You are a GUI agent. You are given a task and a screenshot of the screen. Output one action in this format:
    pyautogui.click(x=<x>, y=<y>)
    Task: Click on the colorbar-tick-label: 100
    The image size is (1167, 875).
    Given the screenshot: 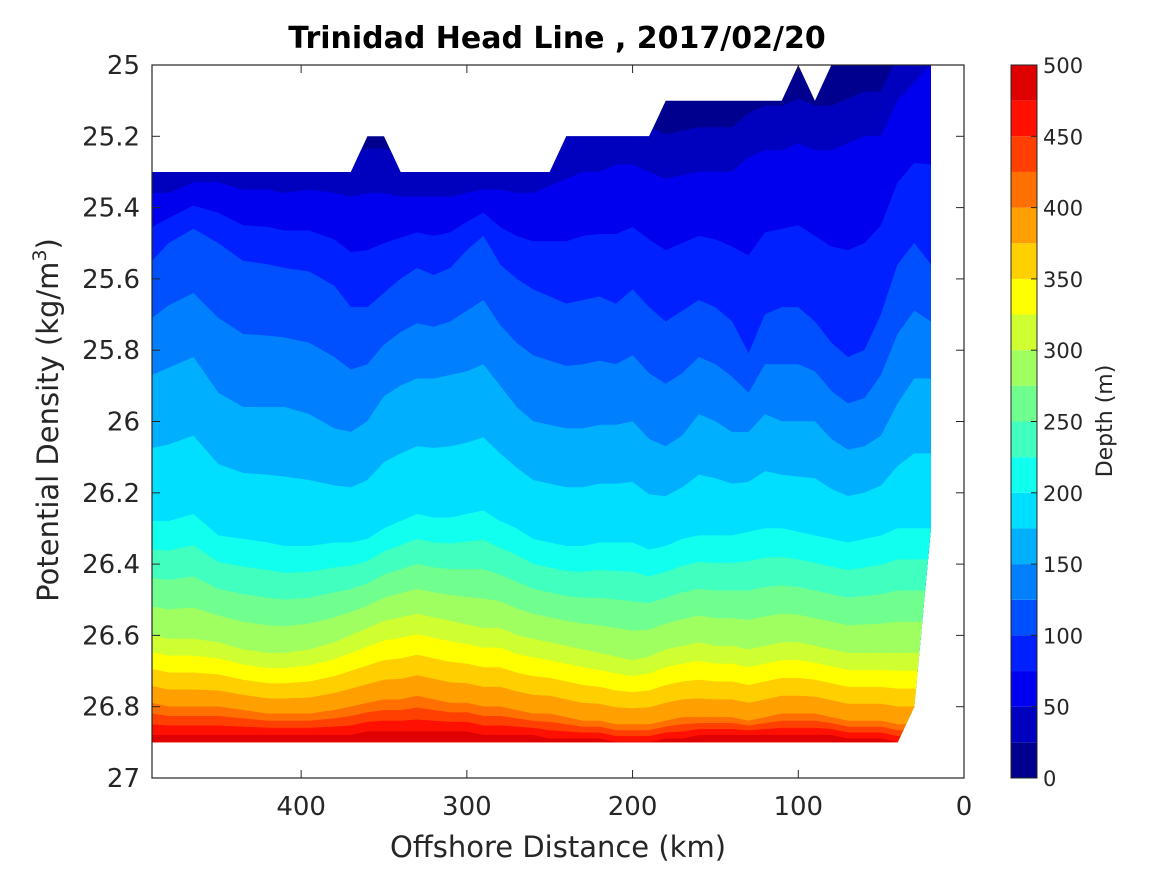 What is the action you would take?
    pyautogui.click(x=1063, y=636)
    